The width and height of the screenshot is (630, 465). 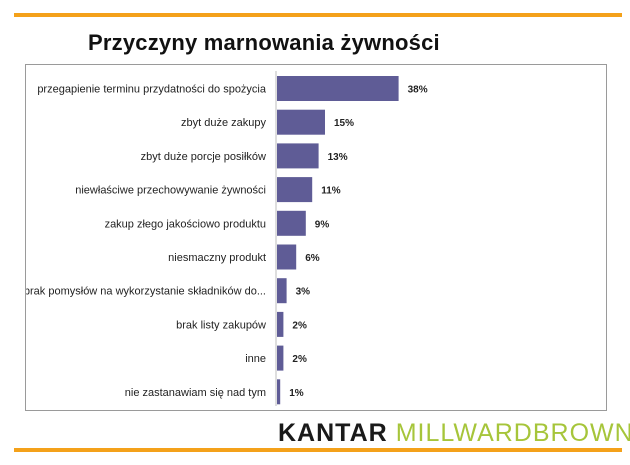 What do you see at coordinates (195, 393) in the screenshot?
I see `category-label: nie zastanawiam się nad tym` at bounding box center [195, 393].